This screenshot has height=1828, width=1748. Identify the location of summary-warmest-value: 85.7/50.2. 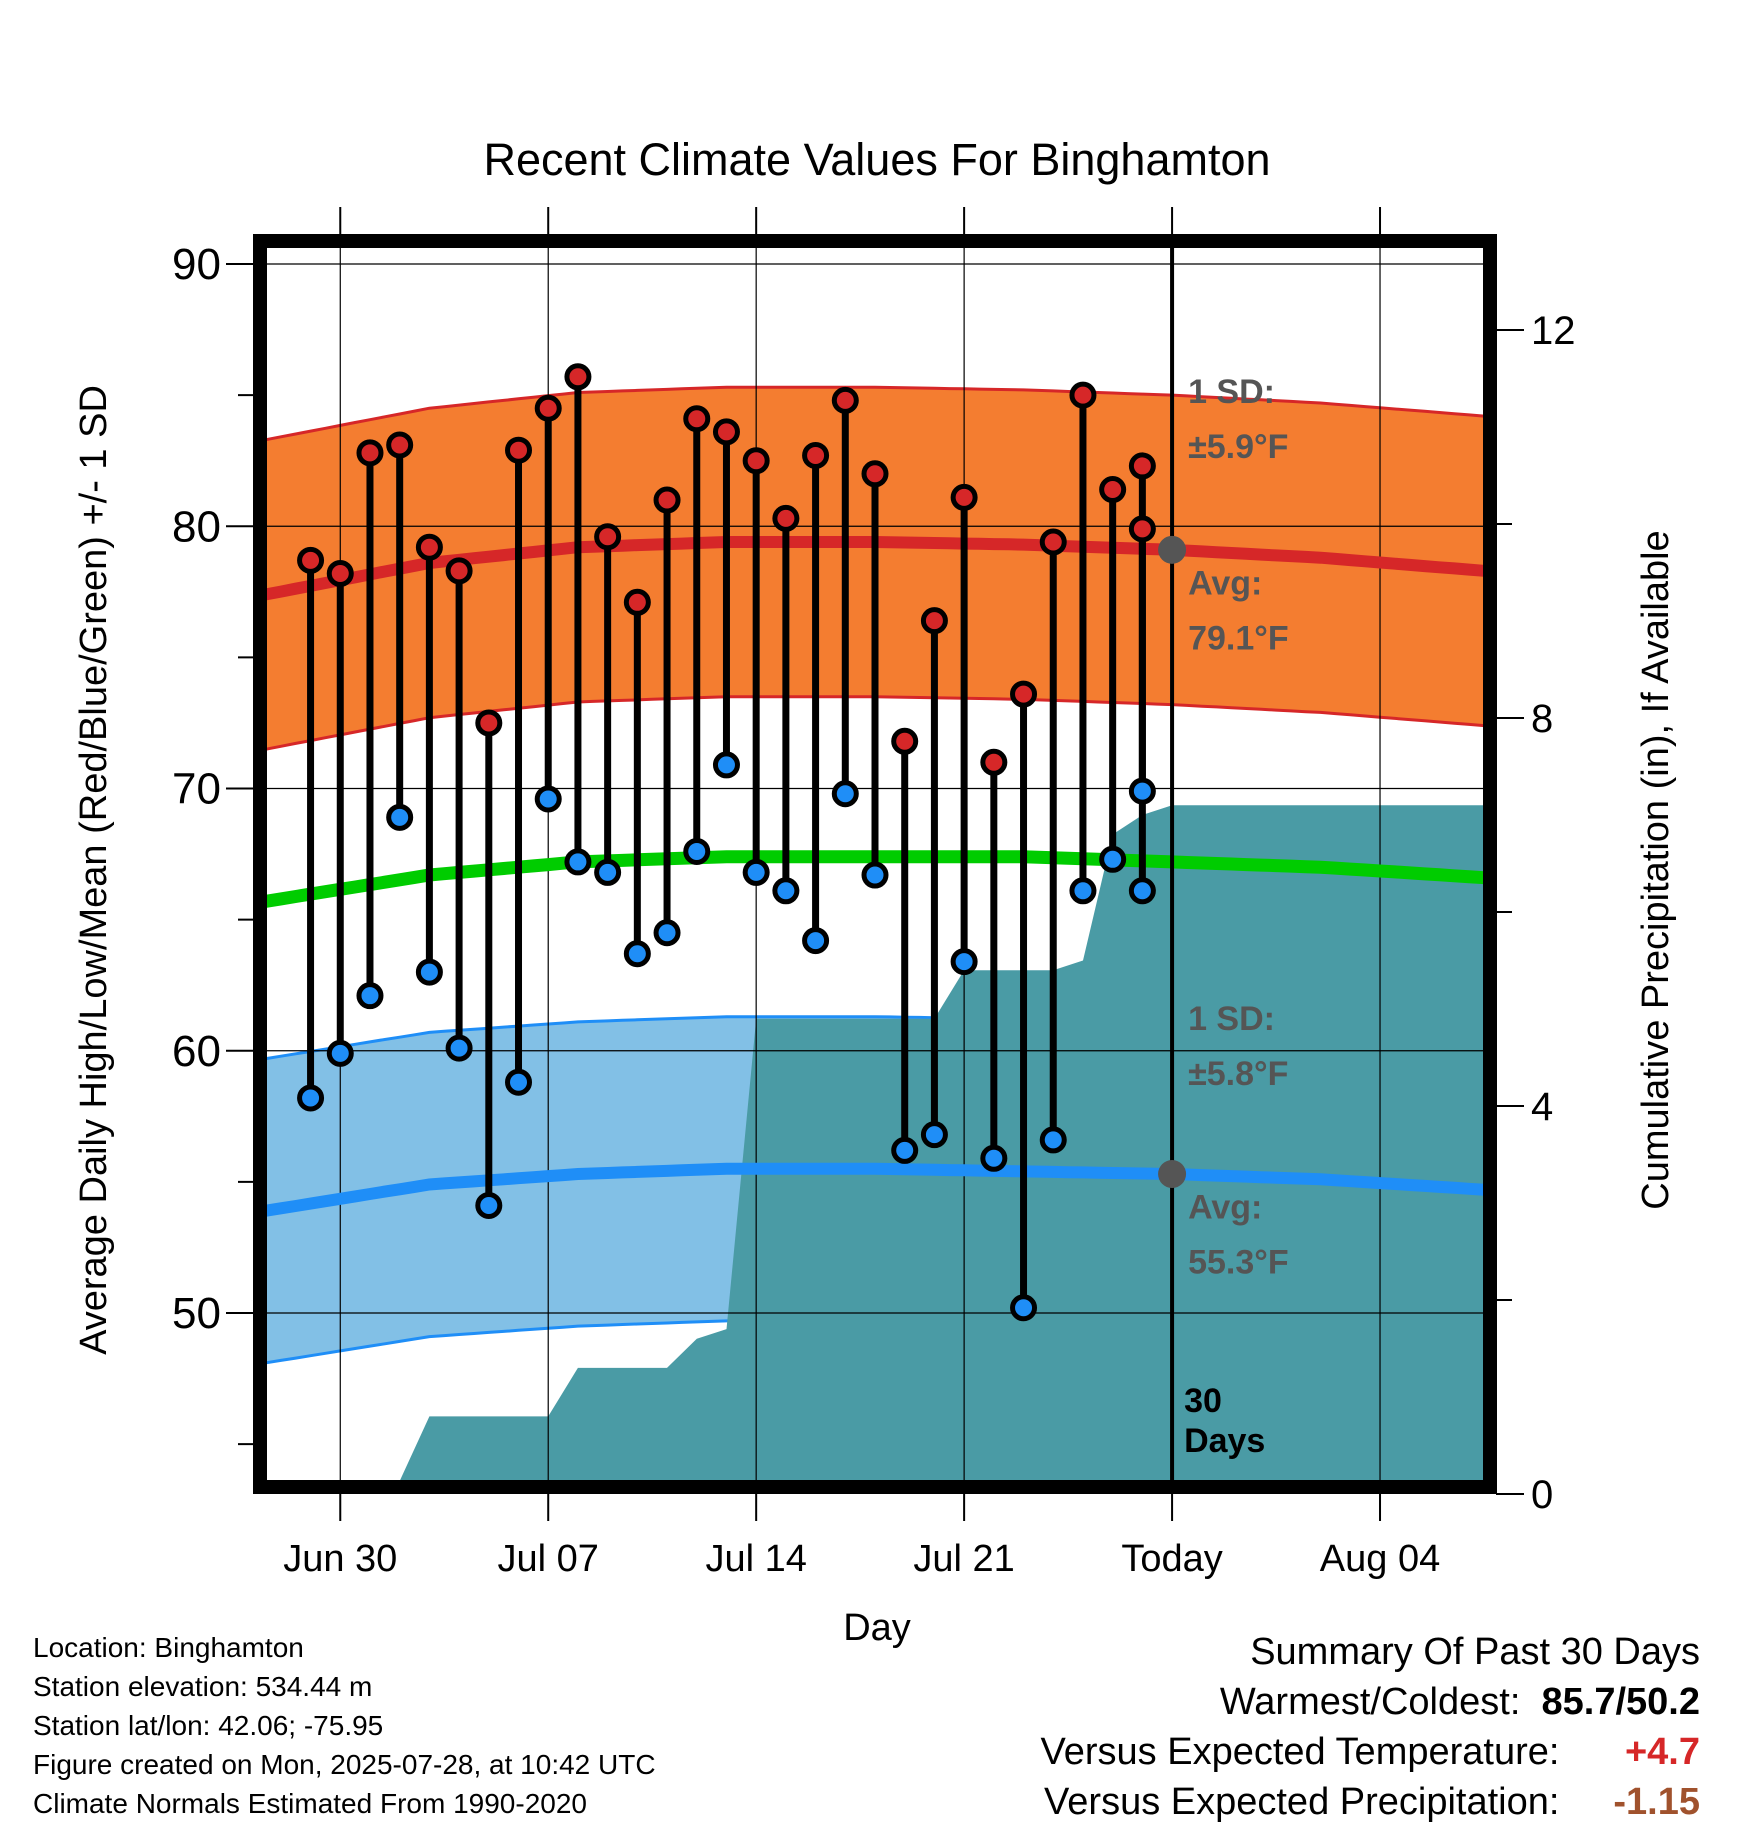
(1620, 1702).